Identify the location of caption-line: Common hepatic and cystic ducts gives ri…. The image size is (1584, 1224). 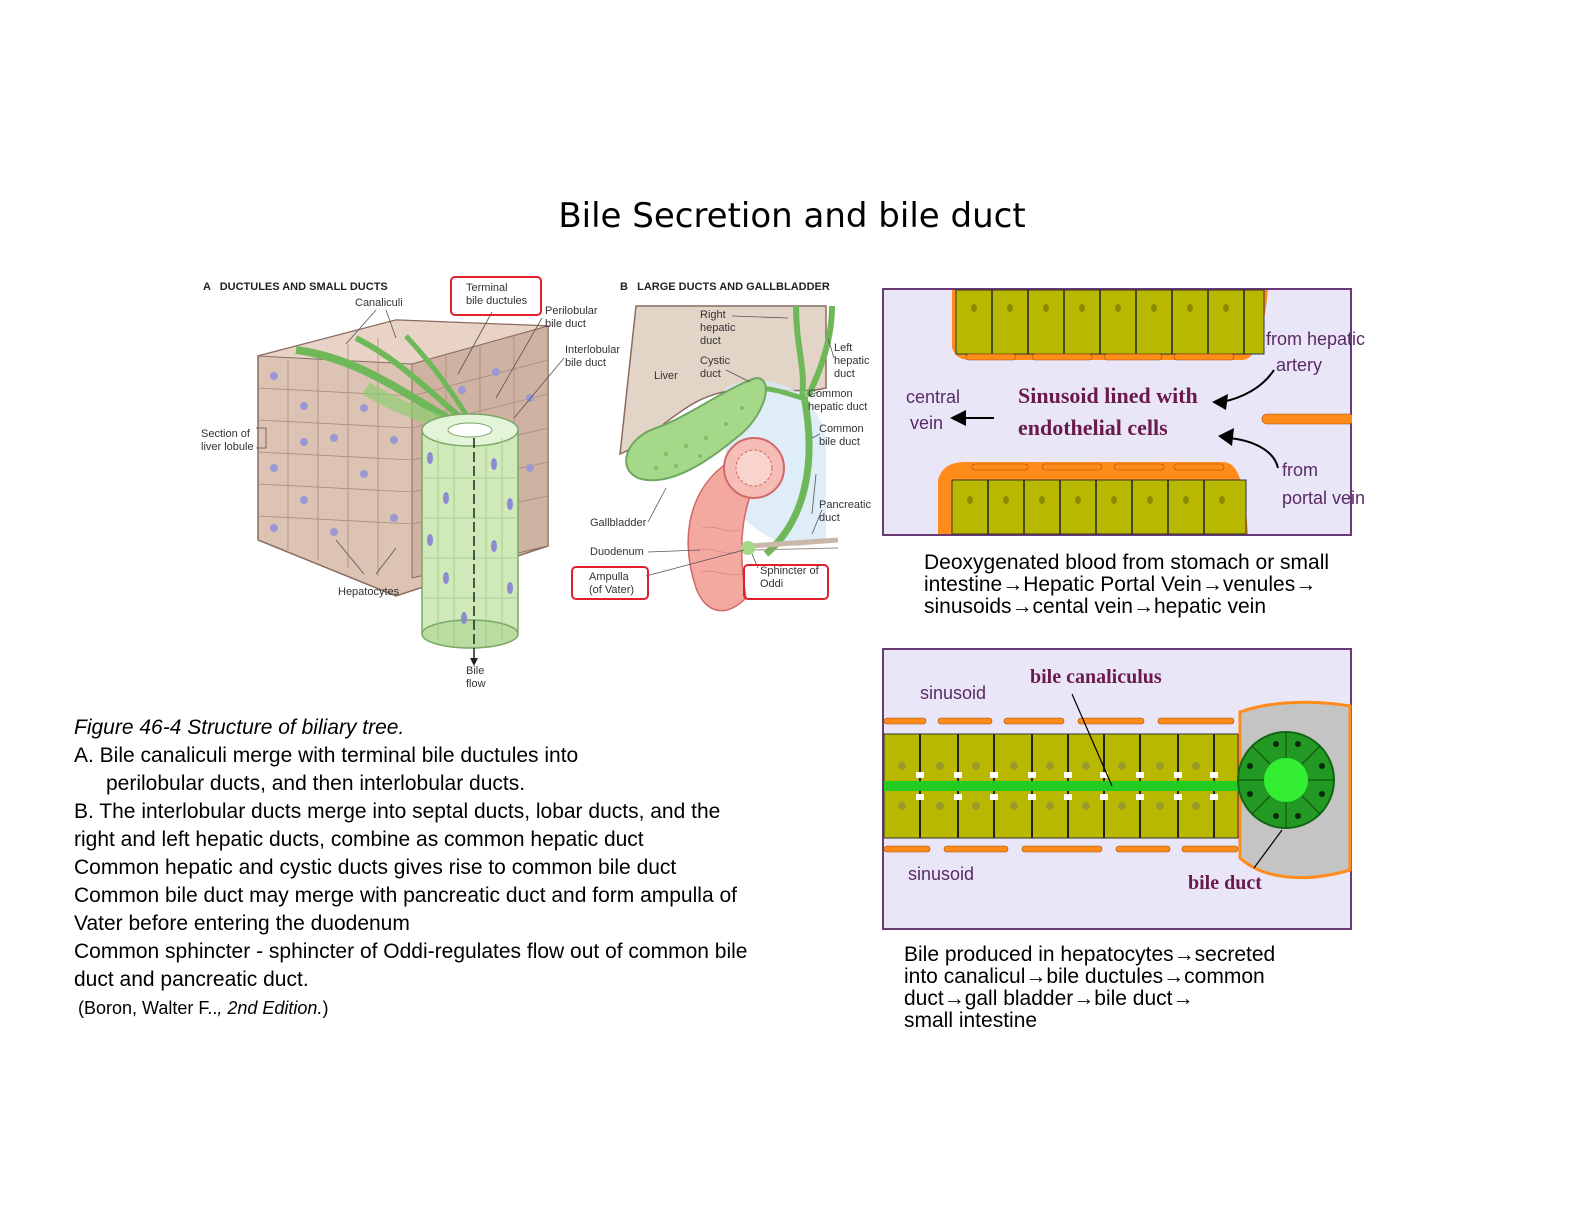
(375, 867).